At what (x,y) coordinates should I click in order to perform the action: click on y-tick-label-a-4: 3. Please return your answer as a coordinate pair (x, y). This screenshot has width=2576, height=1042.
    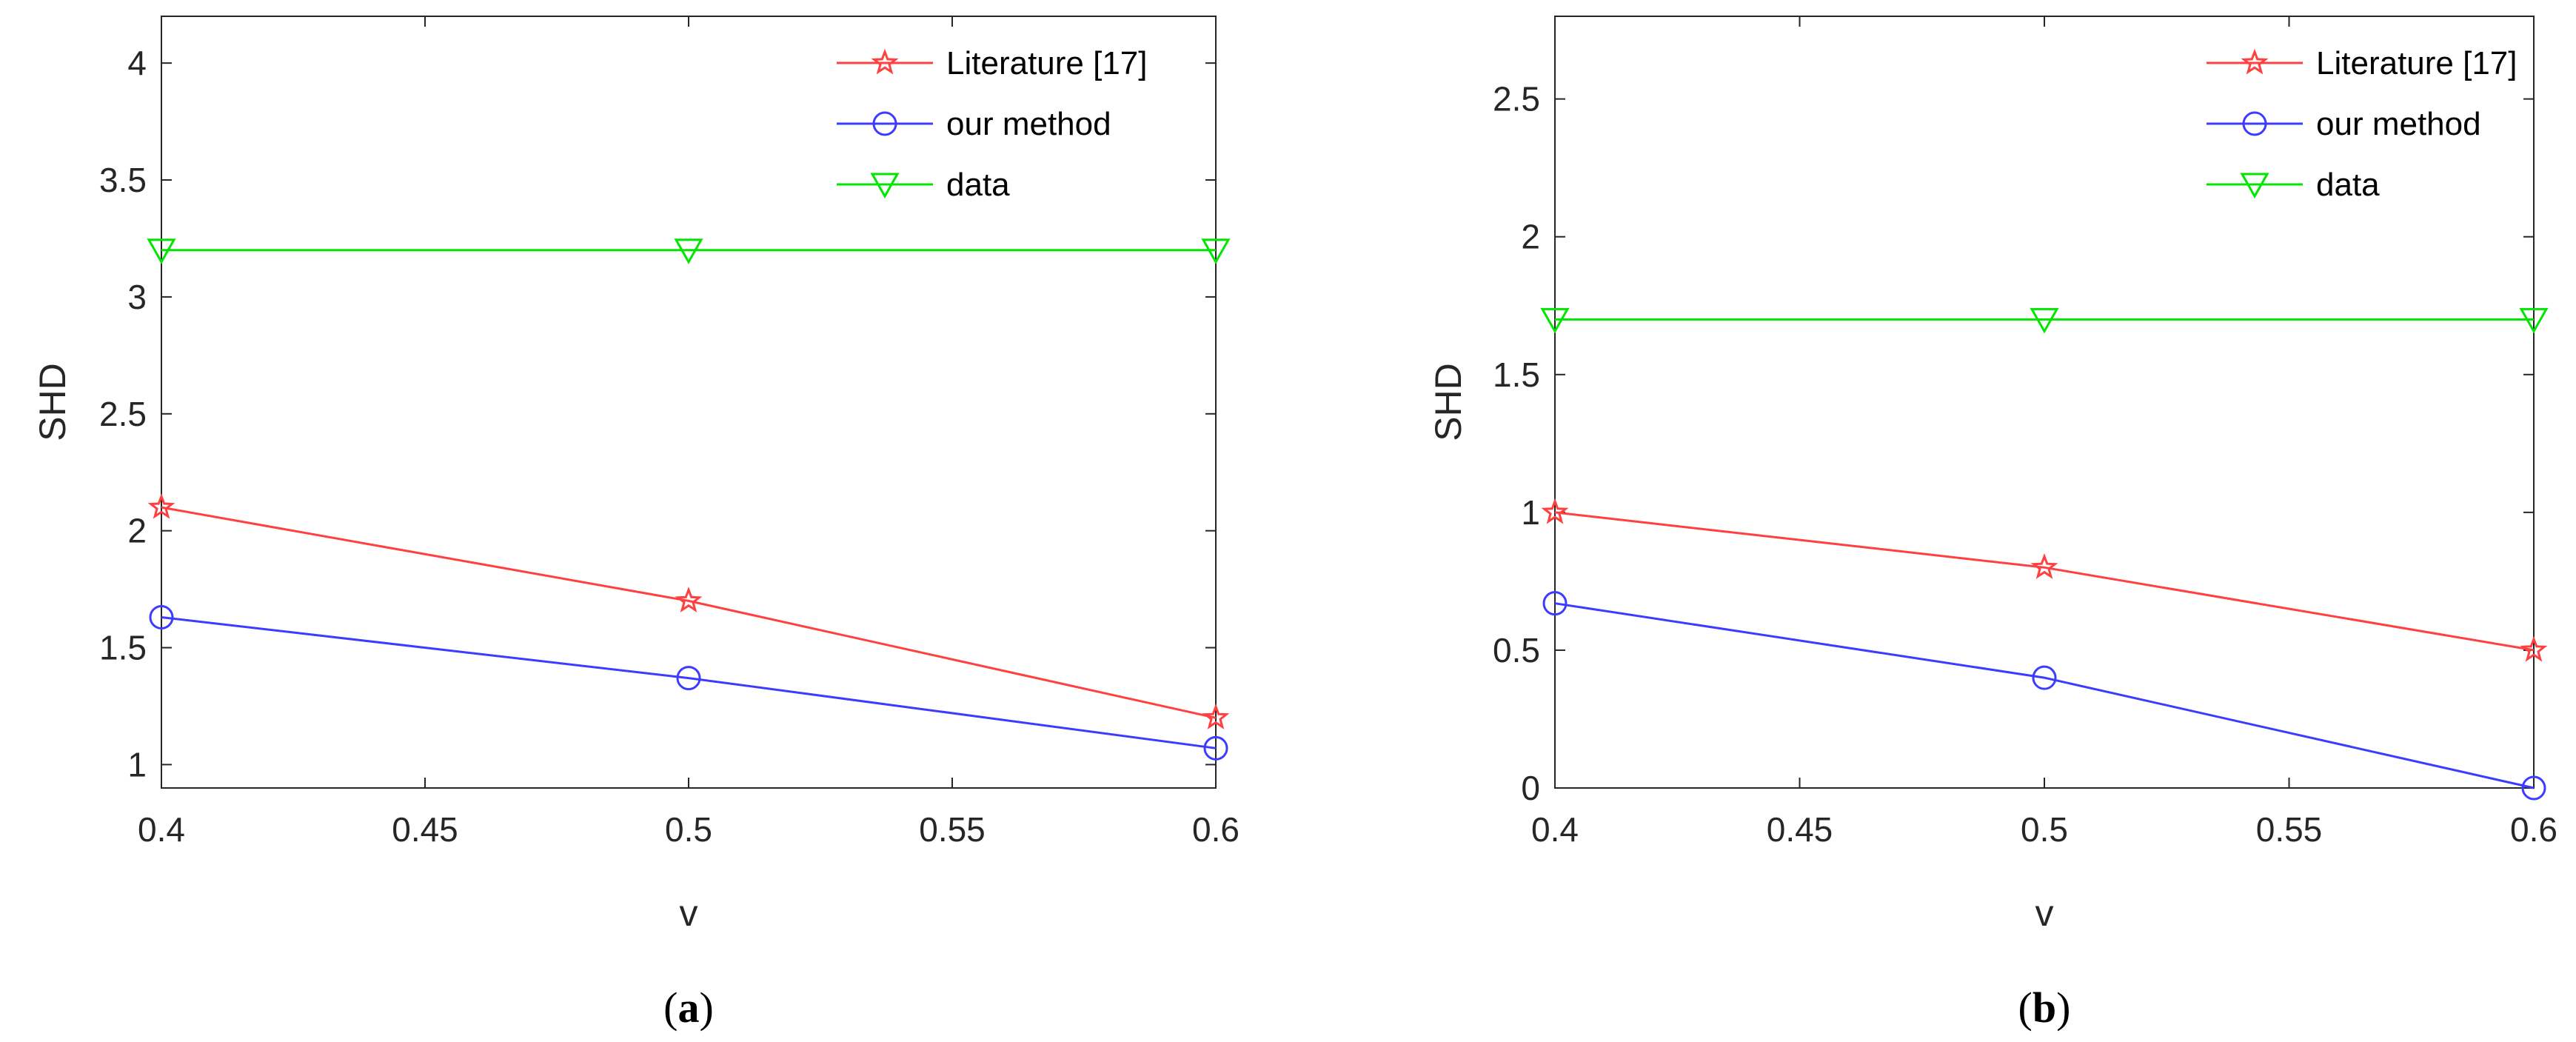
    Looking at the image, I should click on (137, 297).